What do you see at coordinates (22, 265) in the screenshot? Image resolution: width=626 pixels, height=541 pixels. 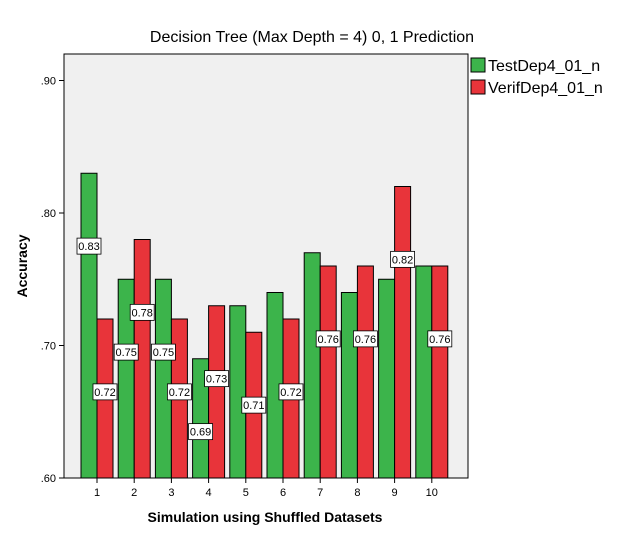 I see `y-axis-label: Accuracy` at bounding box center [22, 265].